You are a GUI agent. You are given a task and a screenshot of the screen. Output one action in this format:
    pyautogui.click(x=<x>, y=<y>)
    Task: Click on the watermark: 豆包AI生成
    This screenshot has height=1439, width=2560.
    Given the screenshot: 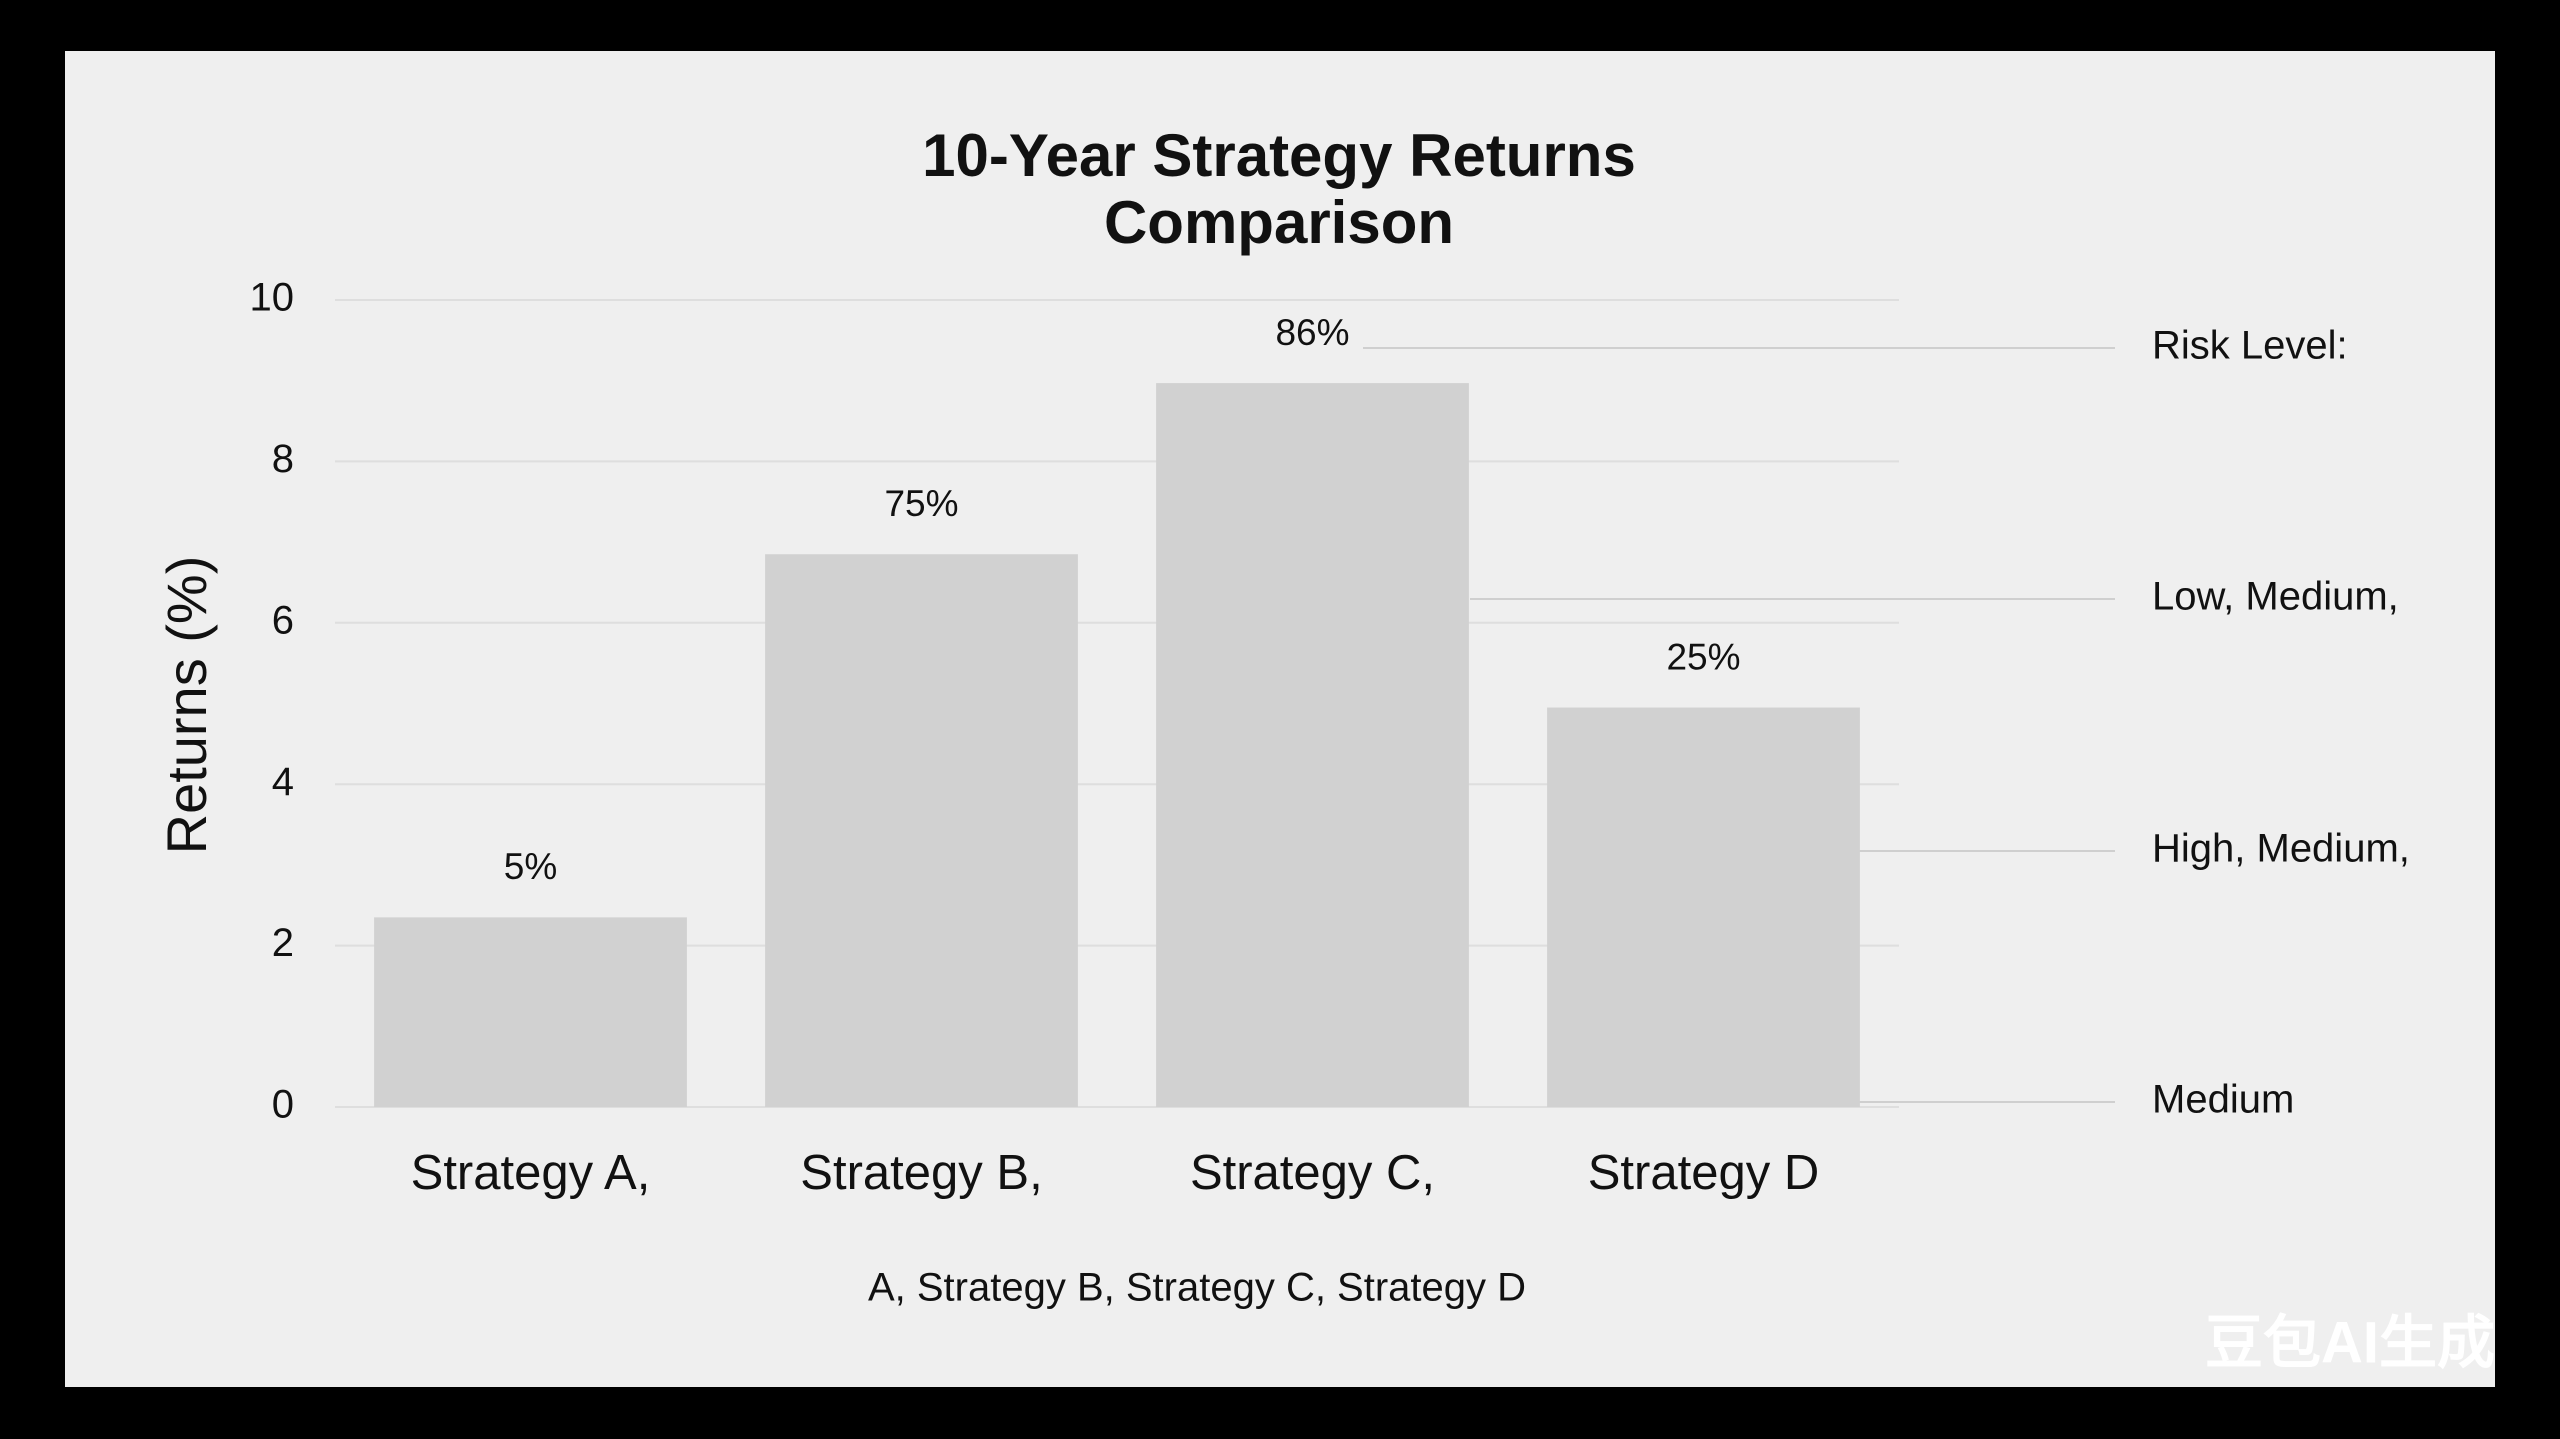 What is the action you would take?
    pyautogui.click(x=2350, y=1342)
    